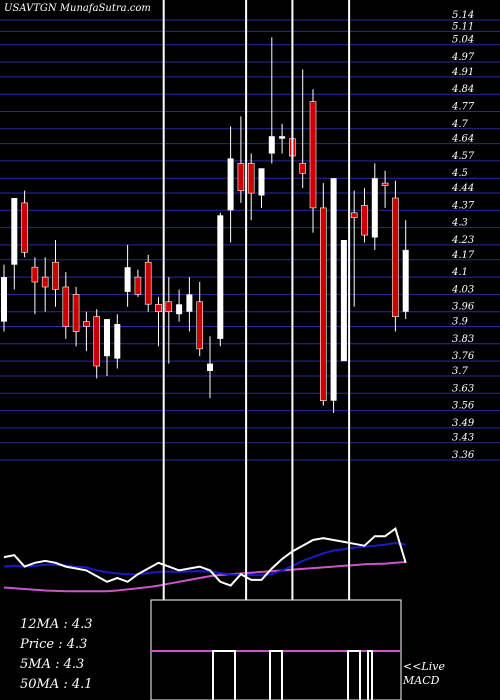 Image resolution: width=500 pixels, height=700 pixels. Describe the element at coordinates (462, 72) in the screenshot. I see `y-tick-label: 4.91` at that location.